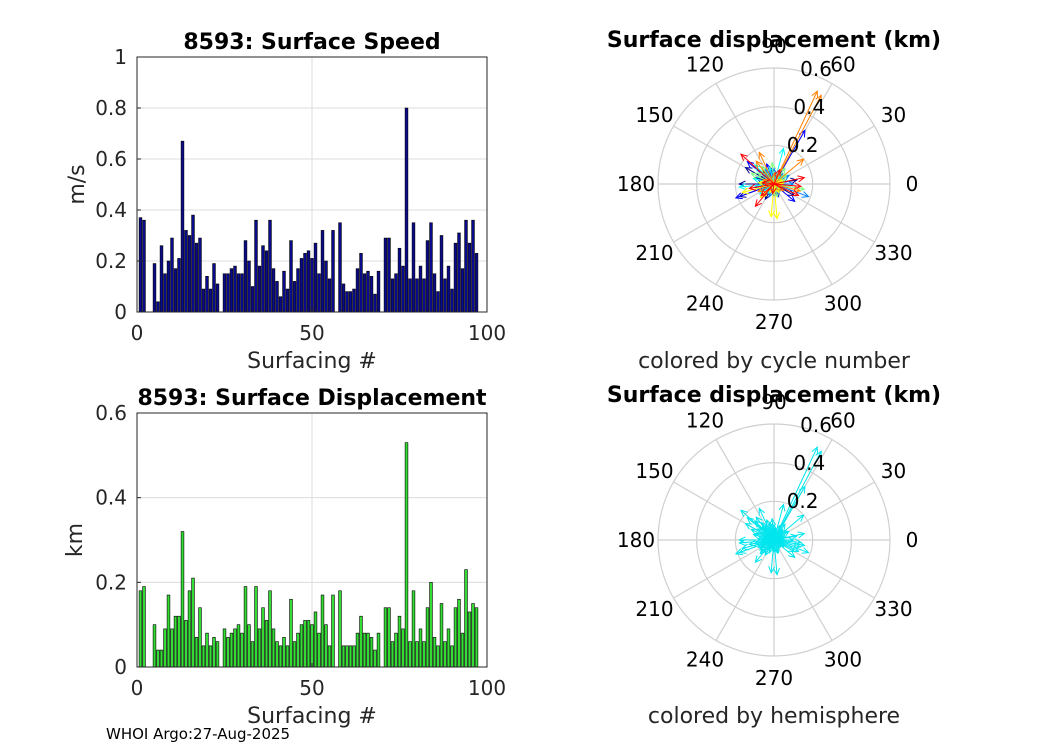 This screenshot has height=750, width=1050. What do you see at coordinates (636, 184) in the screenshot?
I see `theta-label-2-6: 180` at bounding box center [636, 184].